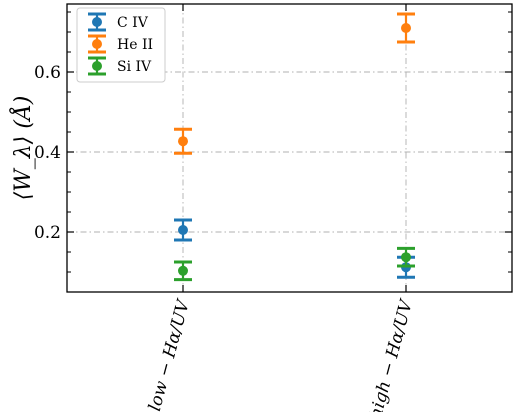 The image size is (520, 412). I want to click on y-tick-label: 0.4, so click(47, 153).